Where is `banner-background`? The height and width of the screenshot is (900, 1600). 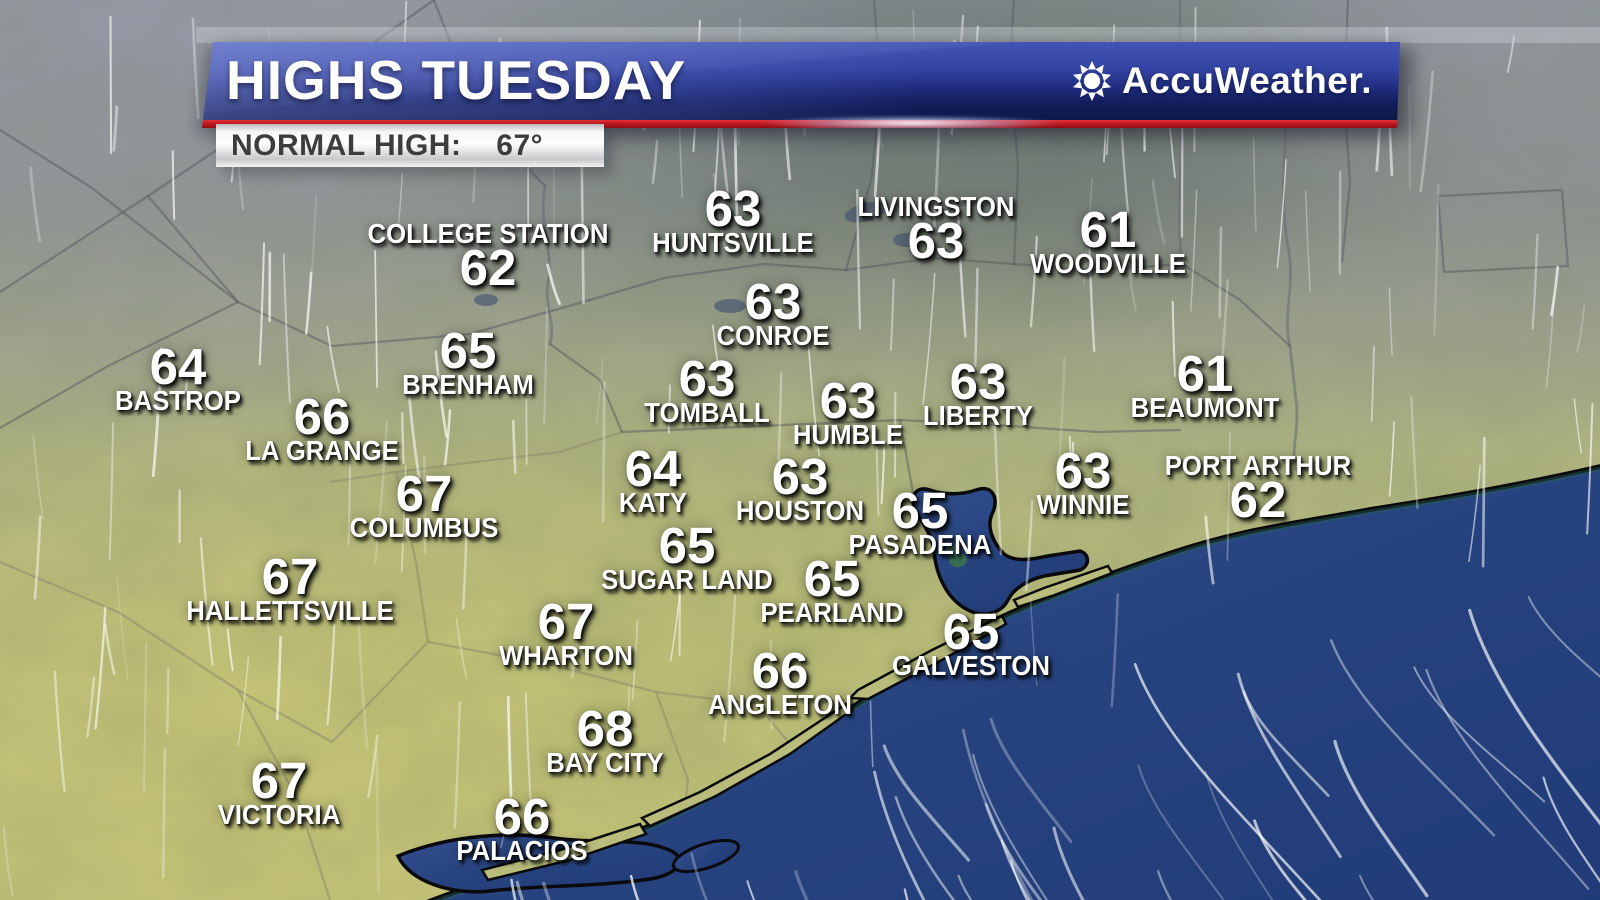 banner-background is located at coordinates (801, 81).